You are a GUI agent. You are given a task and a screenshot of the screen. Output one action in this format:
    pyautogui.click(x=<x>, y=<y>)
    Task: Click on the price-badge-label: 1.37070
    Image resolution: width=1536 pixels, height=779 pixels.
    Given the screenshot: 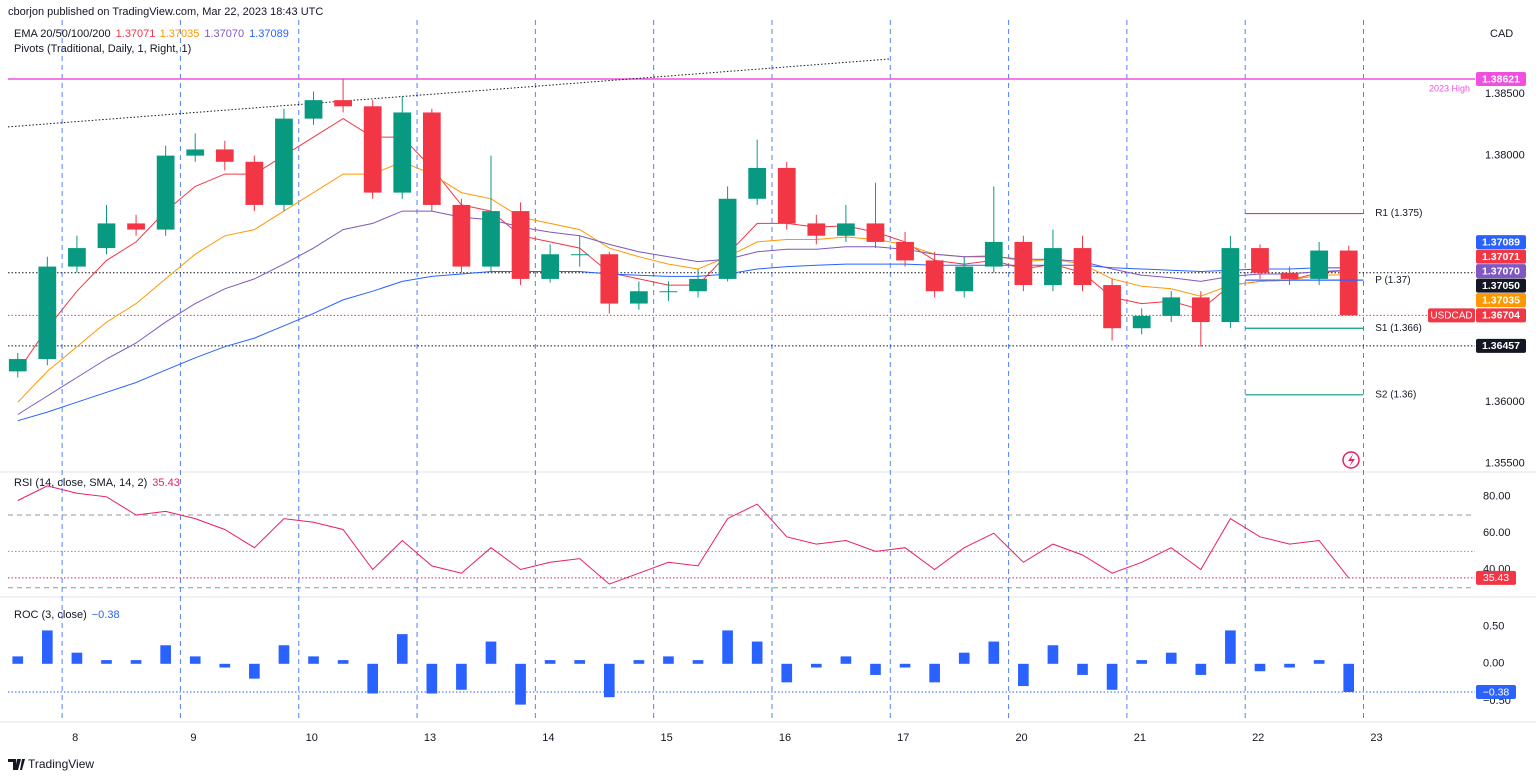 What is the action you would take?
    pyautogui.click(x=1501, y=271)
    